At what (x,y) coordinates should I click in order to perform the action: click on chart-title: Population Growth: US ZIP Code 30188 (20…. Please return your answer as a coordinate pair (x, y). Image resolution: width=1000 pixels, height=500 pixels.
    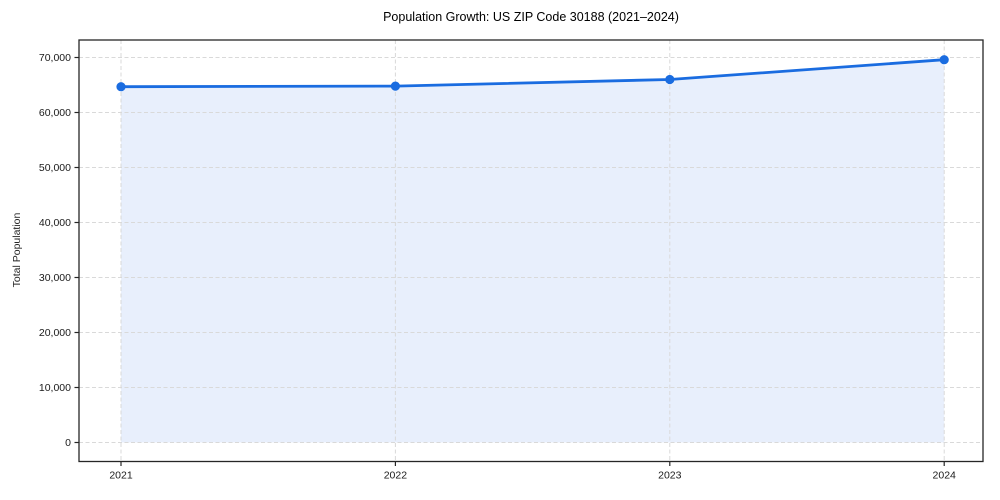
    Looking at the image, I should click on (531, 17).